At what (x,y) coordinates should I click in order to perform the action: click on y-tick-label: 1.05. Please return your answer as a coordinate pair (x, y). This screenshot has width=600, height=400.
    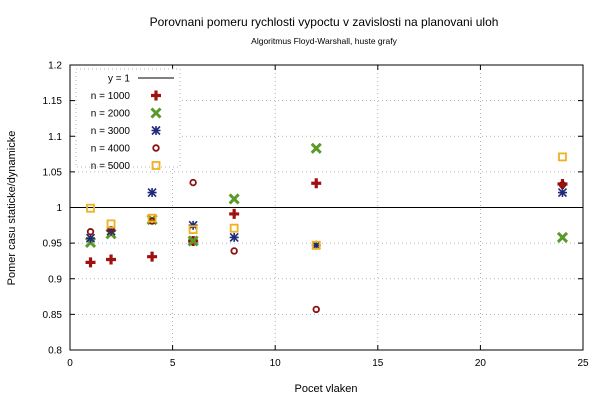
    Looking at the image, I should click on (53, 172).